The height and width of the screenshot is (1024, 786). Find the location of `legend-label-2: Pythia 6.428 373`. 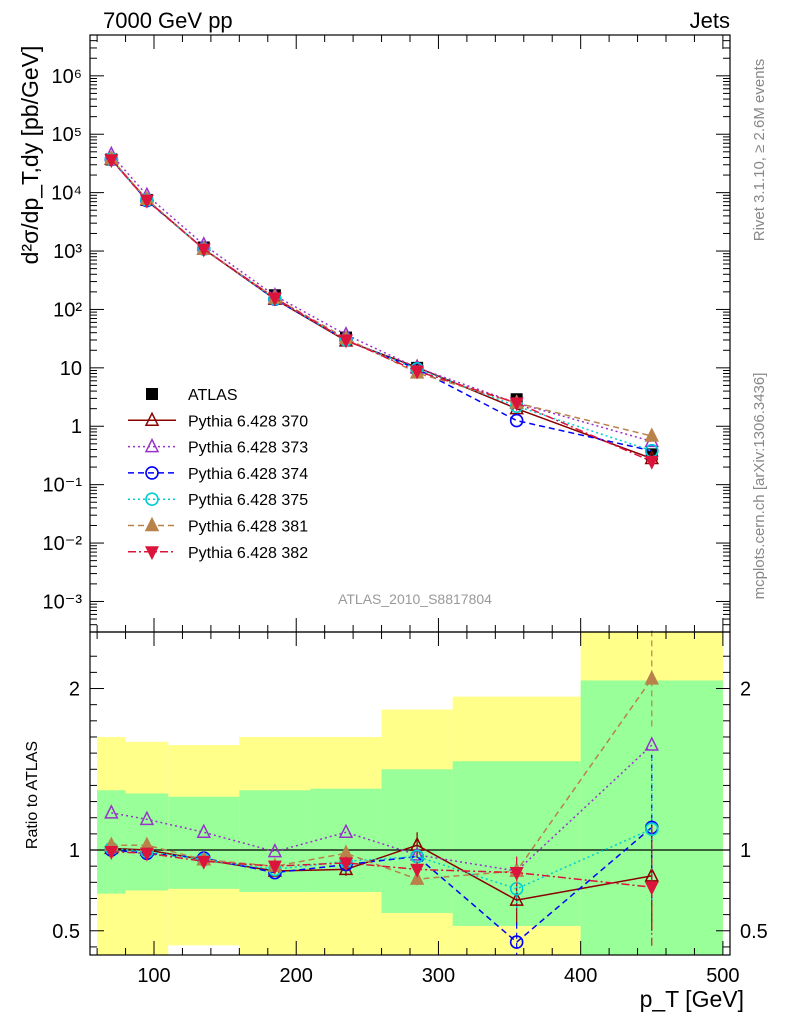

legend-label-2: Pythia 6.428 373 is located at coordinates (248, 448).